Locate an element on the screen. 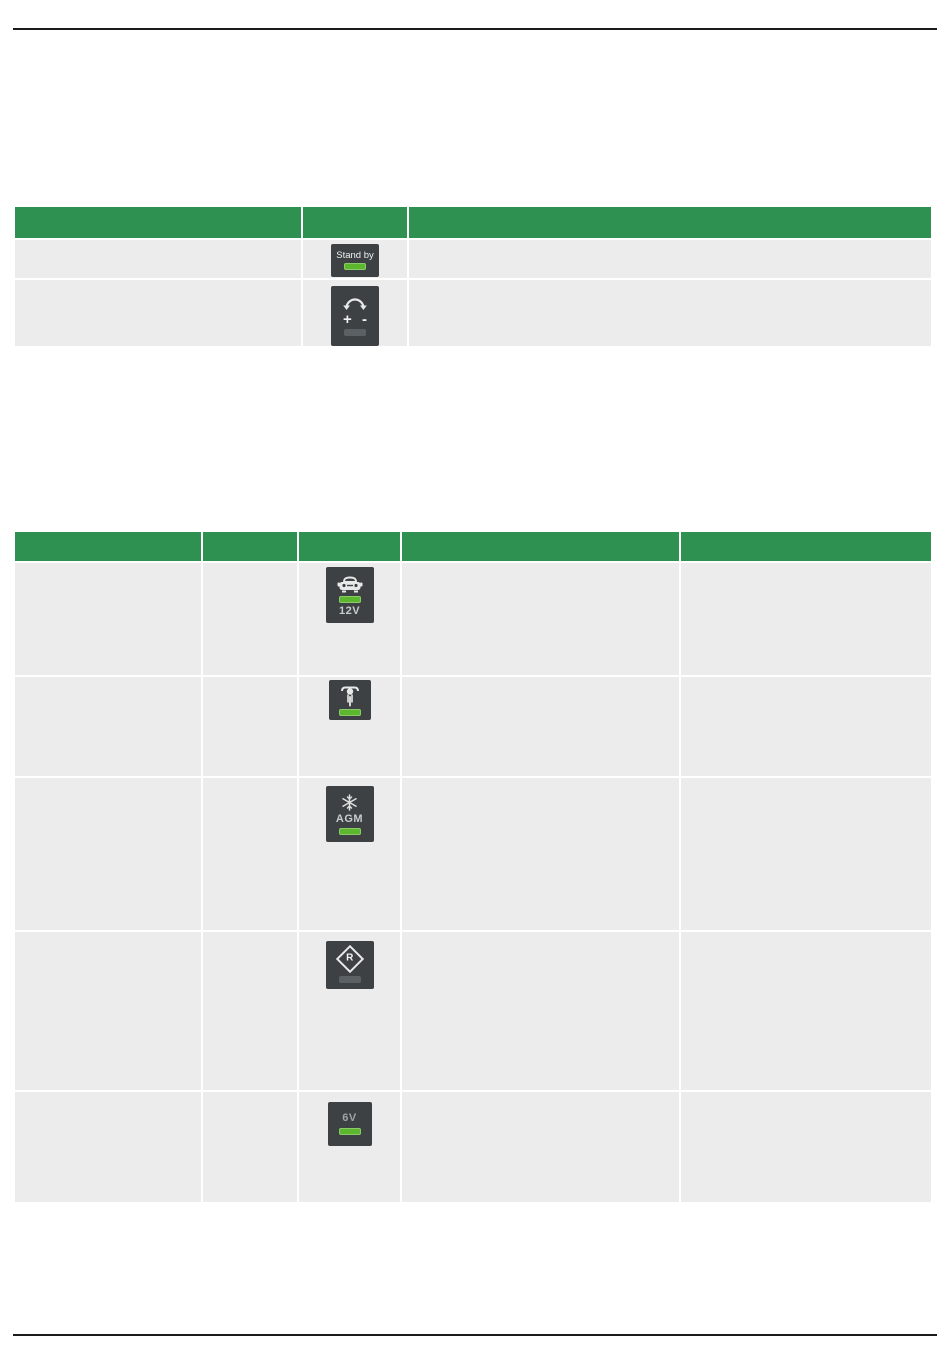 This screenshot has width=950, height=1364. recond-diamond-icon: R is located at coordinates (349, 959).